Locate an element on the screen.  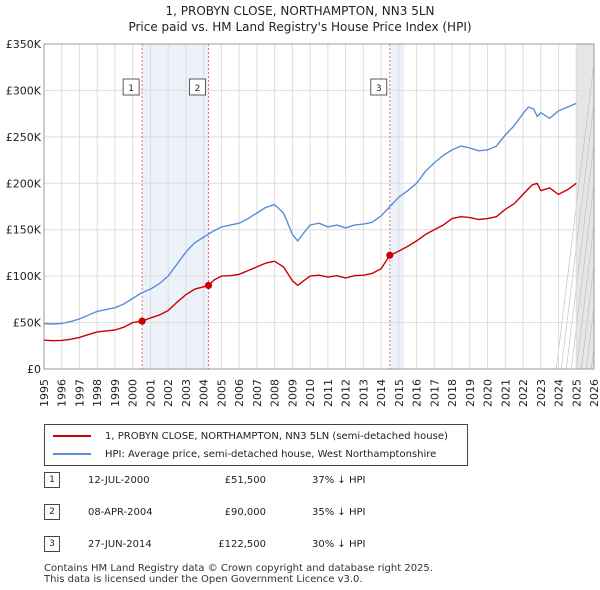
x-tick-label: 2021 is located at coordinates (505, 393).